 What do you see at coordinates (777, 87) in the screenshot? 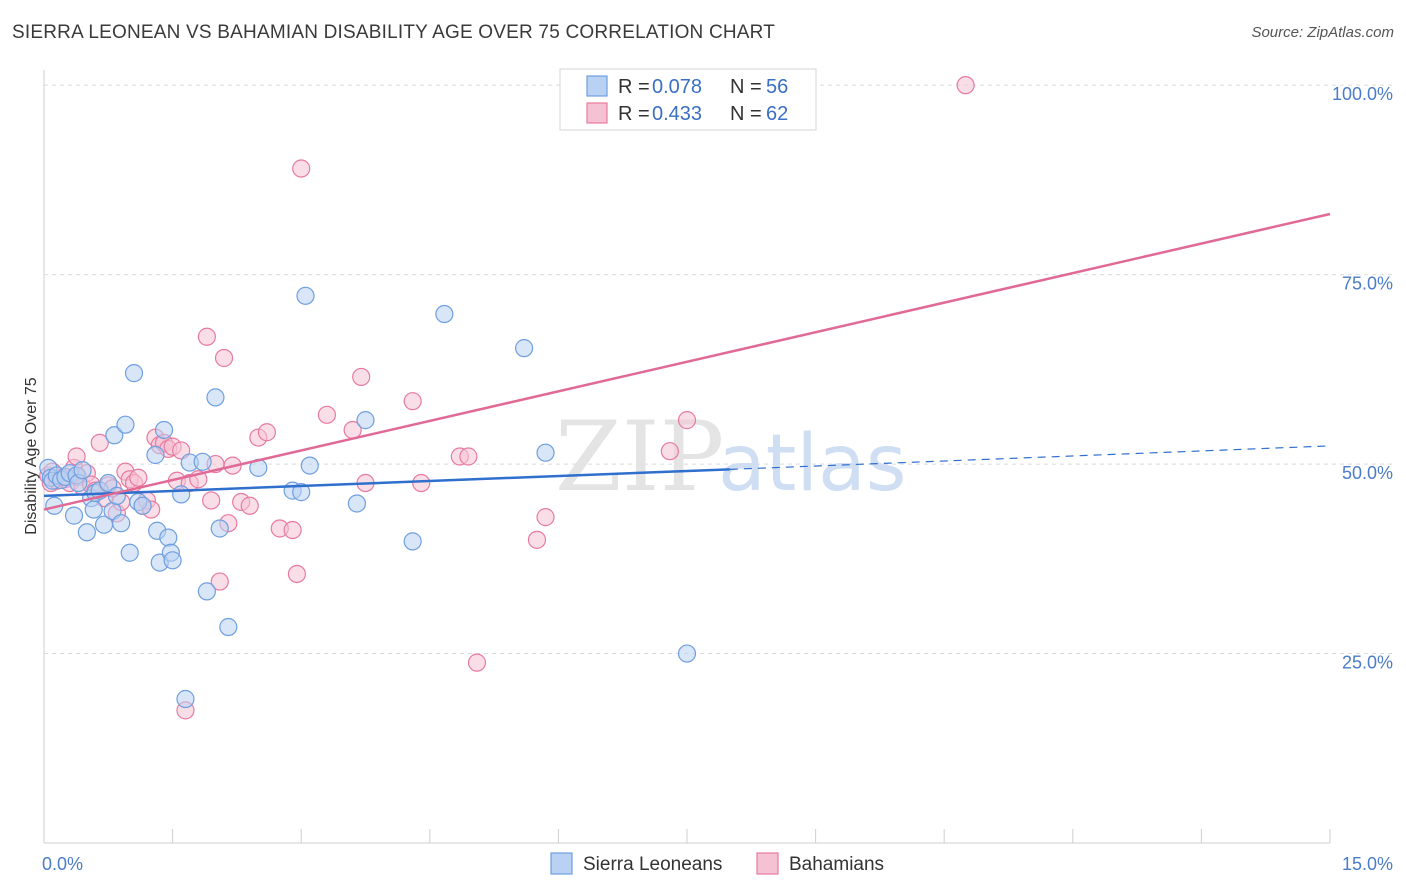
I see `legend-n-value-blue: 56` at bounding box center [777, 87].